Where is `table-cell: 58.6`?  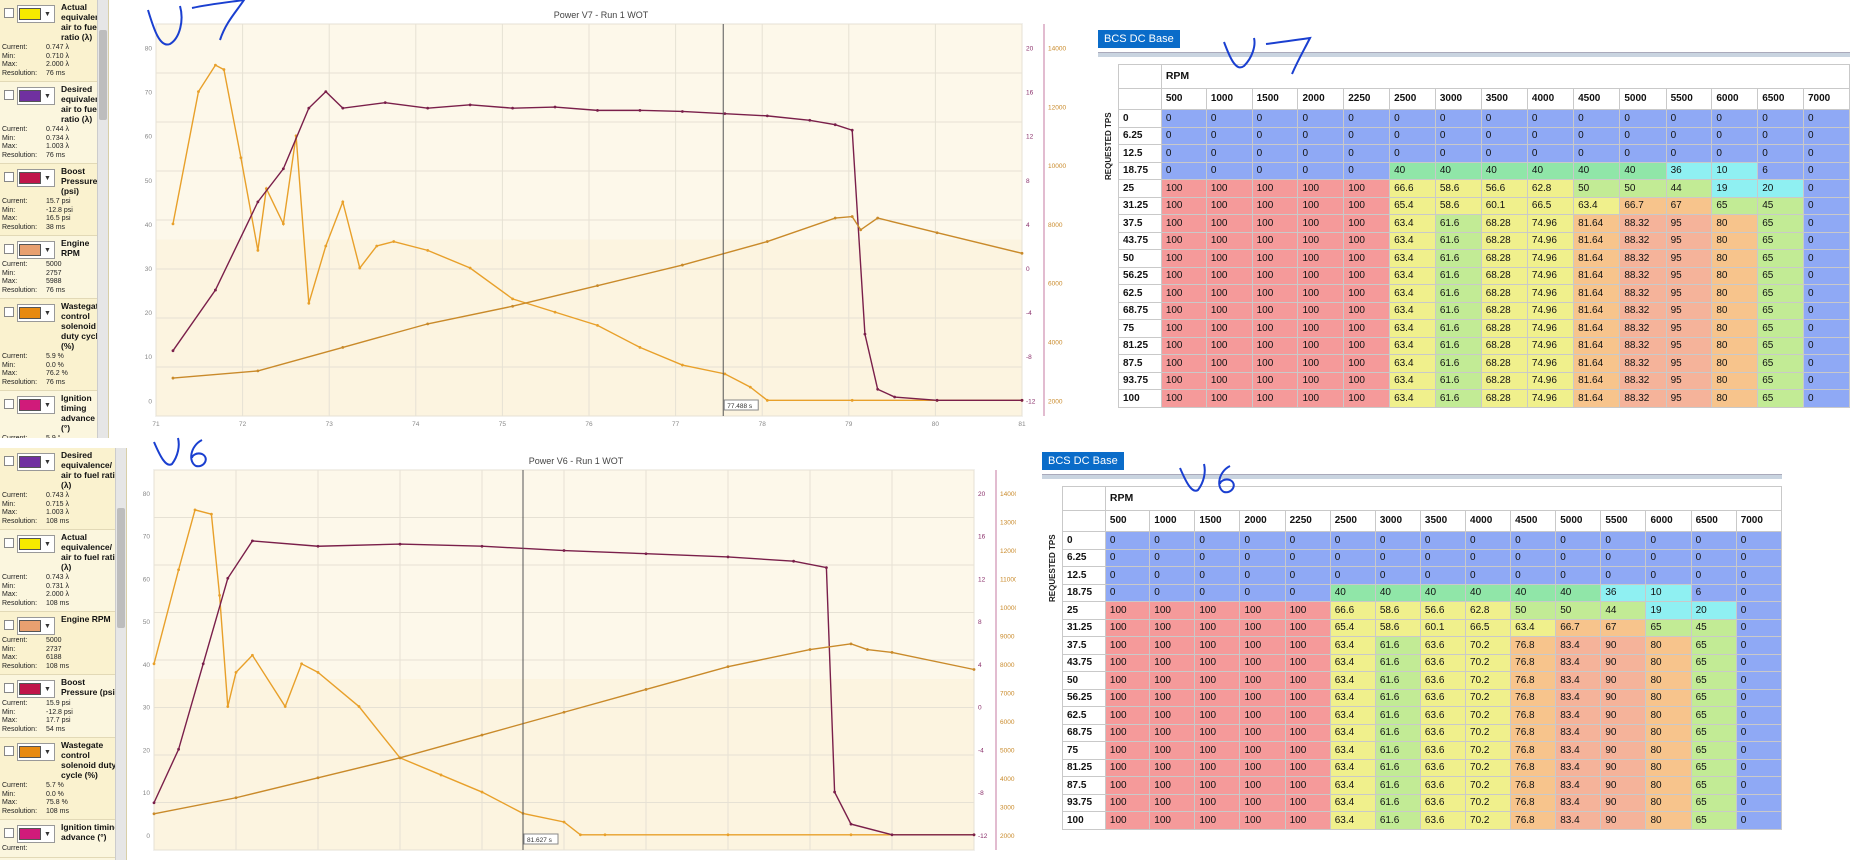
table-cell: 58.6 is located at coordinates (1397, 627).